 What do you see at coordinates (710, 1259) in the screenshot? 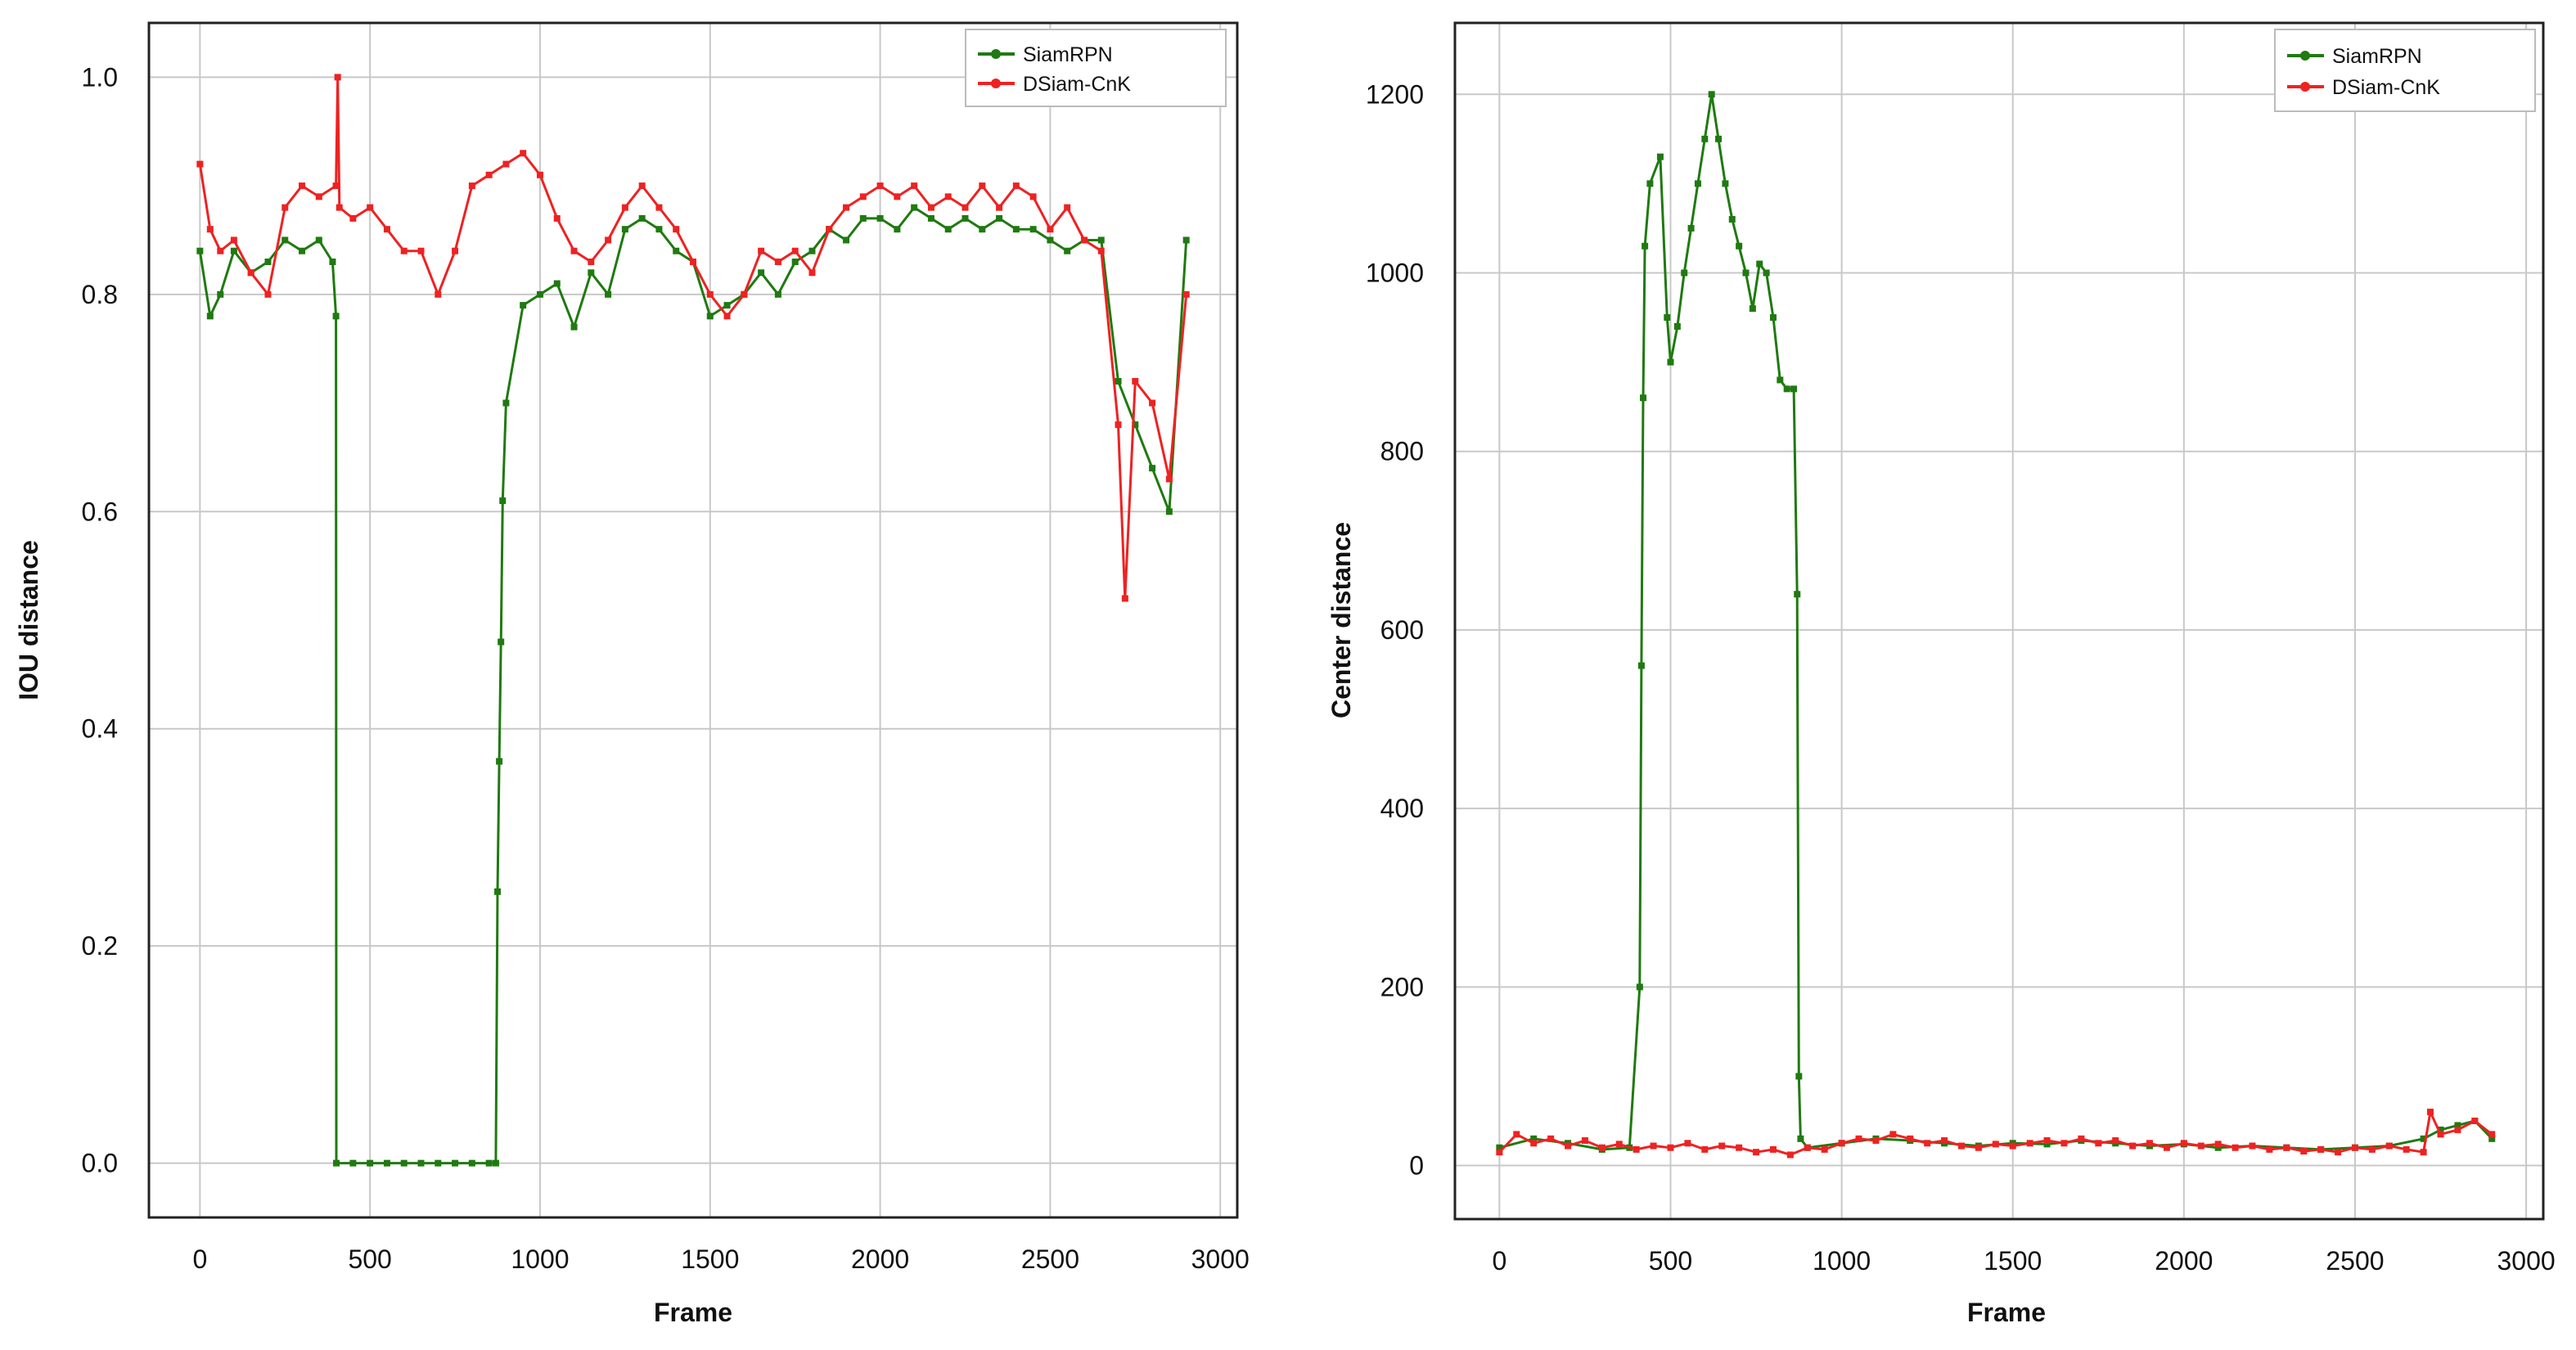
I see `iou-x-tick-label: 1500` at bounding box center [710, 1259].